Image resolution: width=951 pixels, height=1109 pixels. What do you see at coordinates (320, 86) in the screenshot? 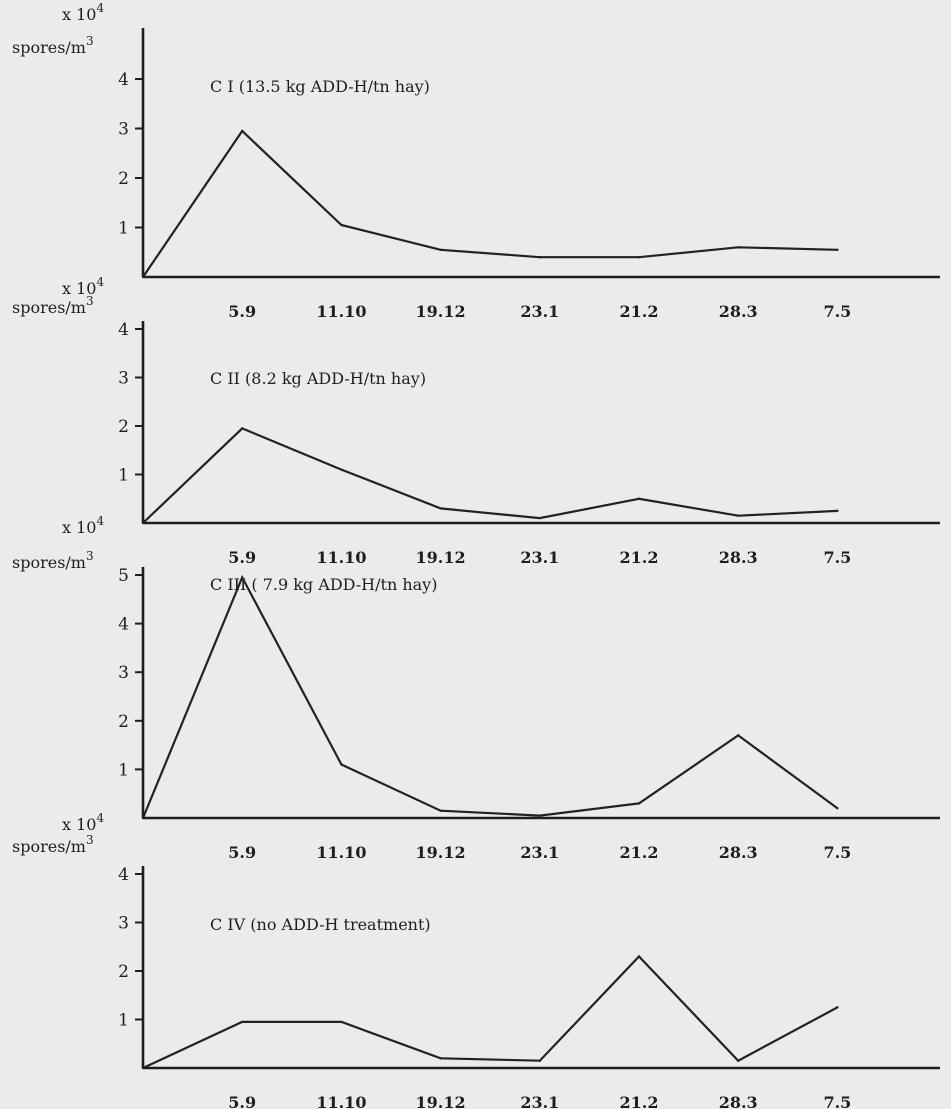
I see `panel-title: C I (13.5 kg ADD-H/tn hay)` at bounding box center [320, 86].